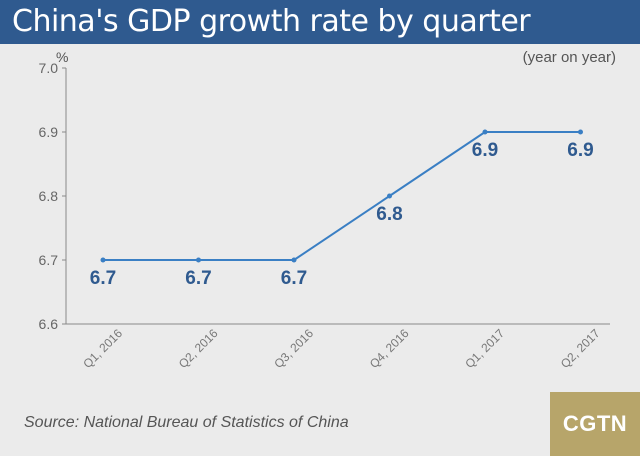 The image size is (640, 456). Describe the element at coordinates (49, 68) in the screenshot. I see `y-tick-label: 7.0` at that location.